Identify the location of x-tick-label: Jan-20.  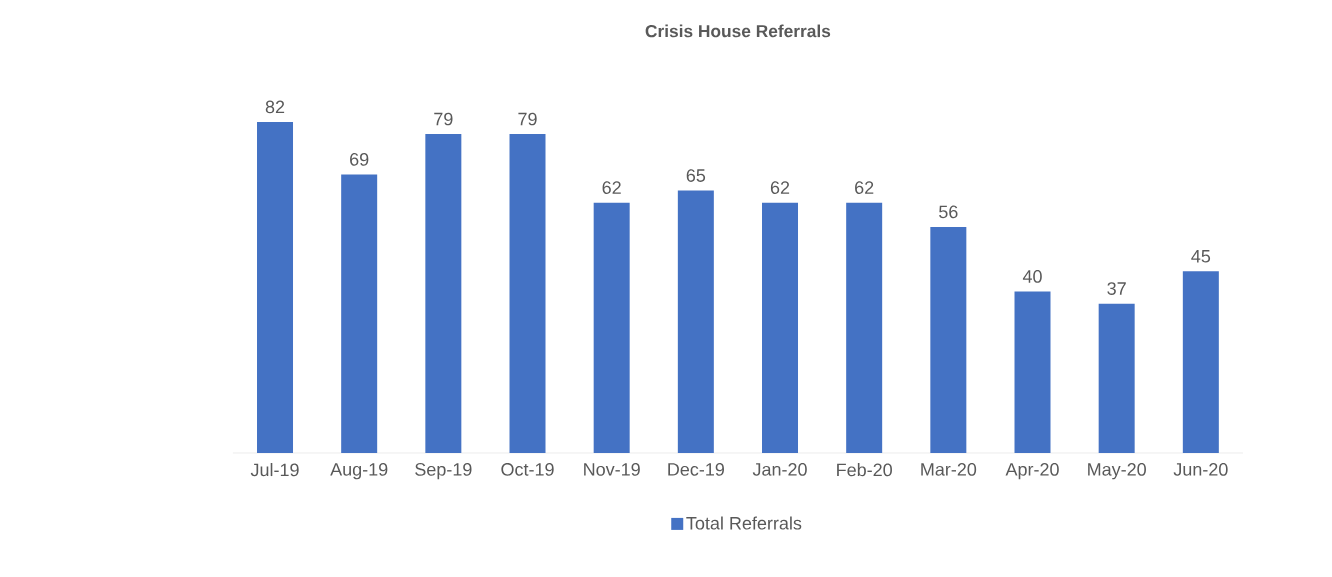
(779, 469).